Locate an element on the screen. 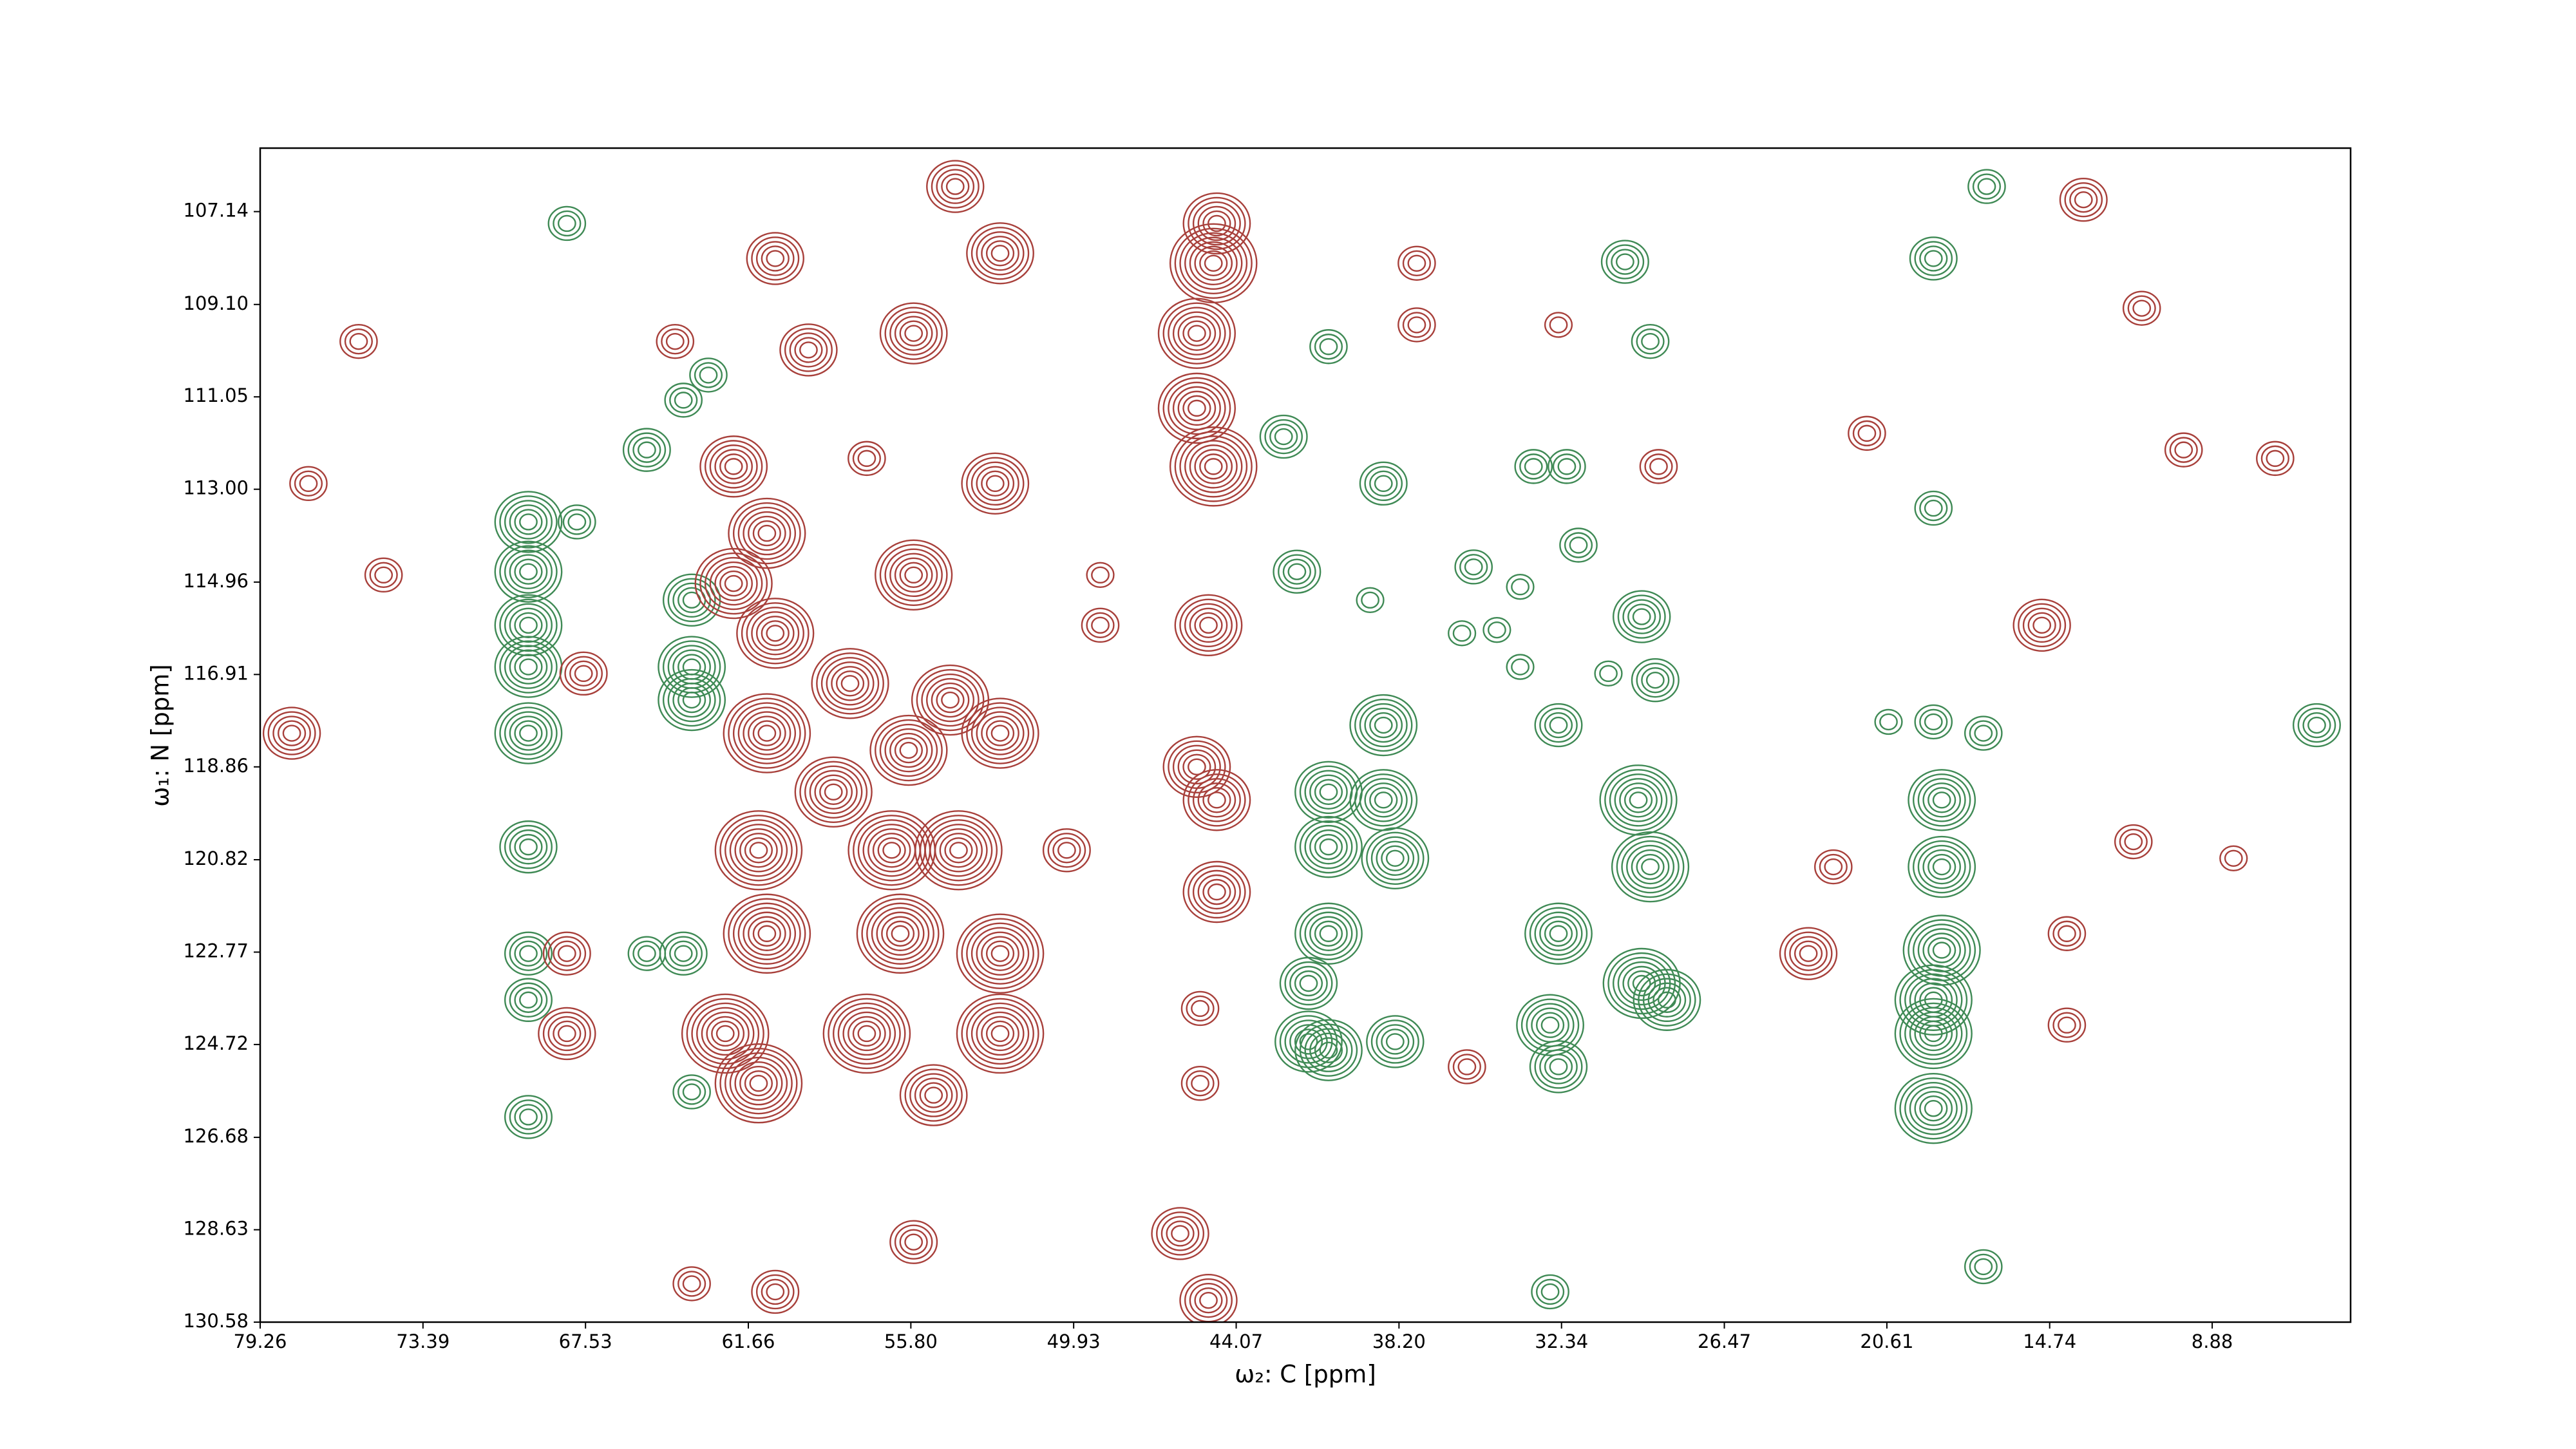 The height and width of the screenshot is (1449, 2576). x-tick-label: 55.80 is located at coordinates (911, 1341).